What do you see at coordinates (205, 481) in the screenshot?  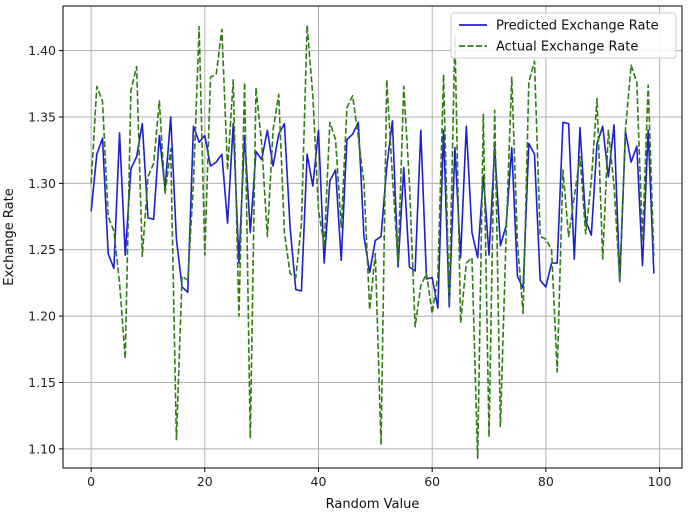 I see `x-tick-label: 20` at bounding box center [205, 481].